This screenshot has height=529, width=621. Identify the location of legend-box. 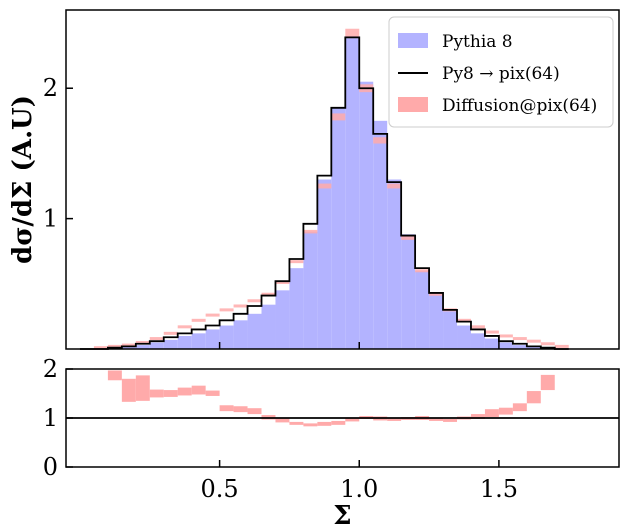
(501, 72).